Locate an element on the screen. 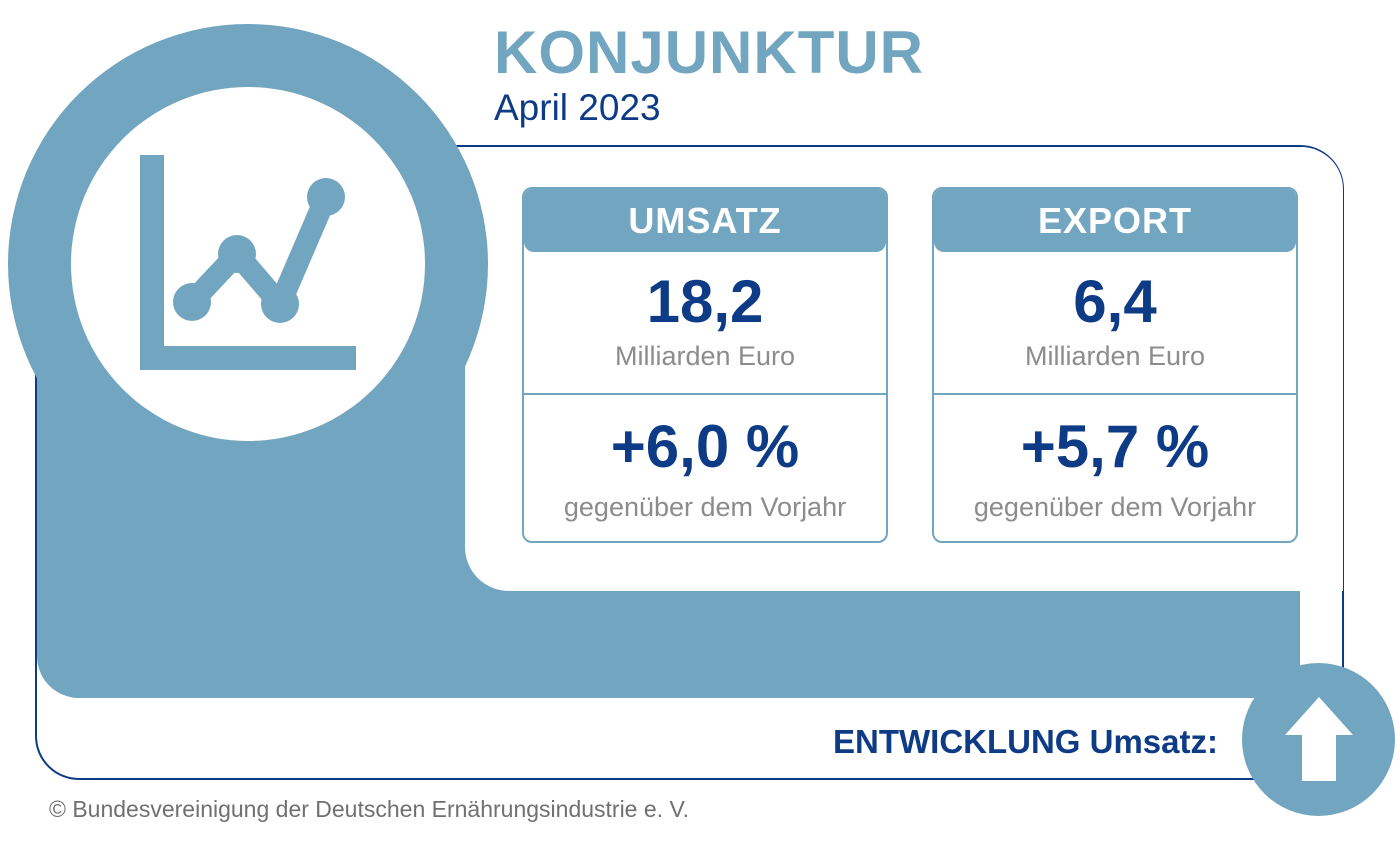  card-change: +5,7 % is located at coordinates (1115, 446).